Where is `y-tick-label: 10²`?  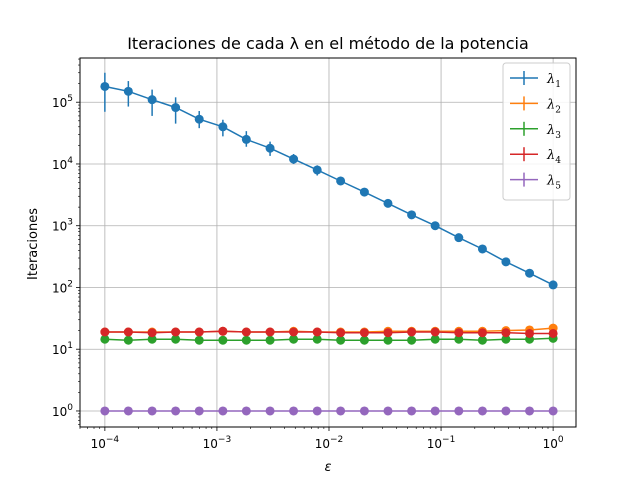 y-tick-label: 10² is located at coordinates (62, 287).